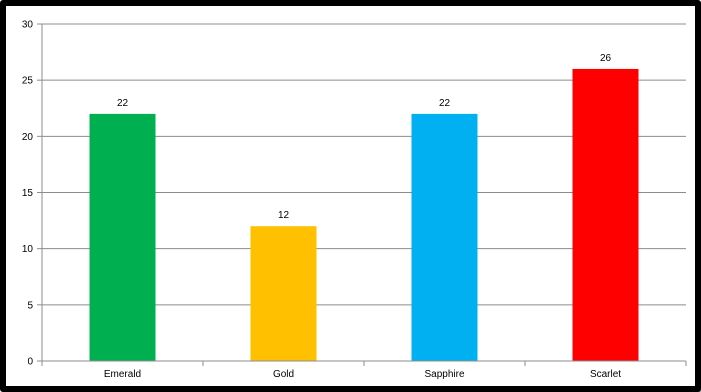 The image size is (701, 392). I want to click on y-tick-label-10: 10, so click(28, 249).